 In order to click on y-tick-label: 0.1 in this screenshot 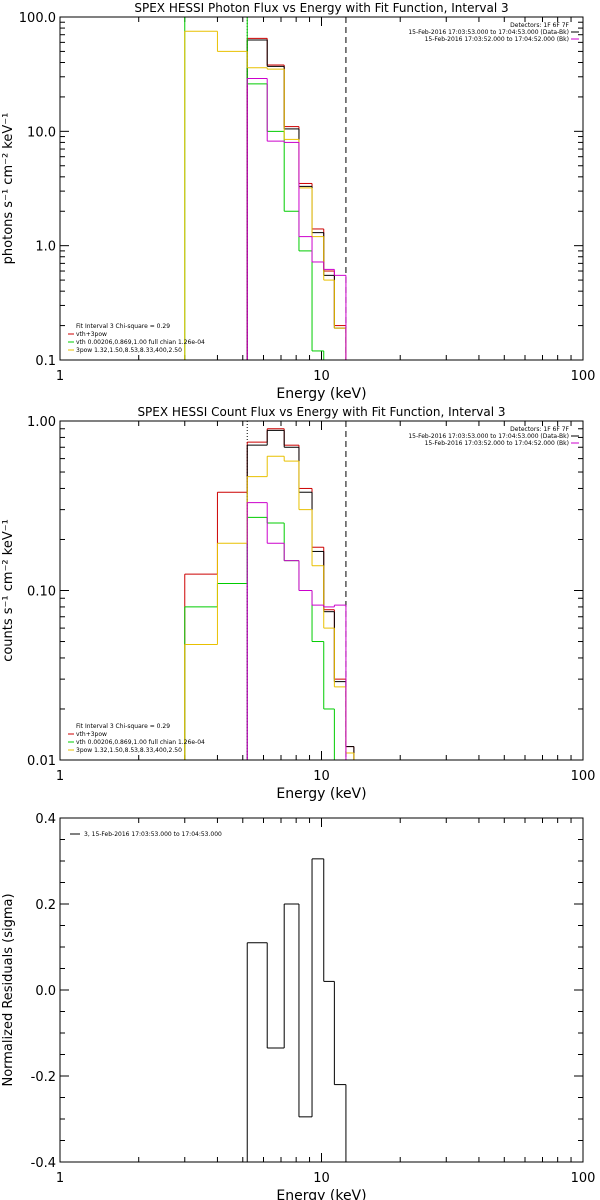, I will do `click(45, 361)`.